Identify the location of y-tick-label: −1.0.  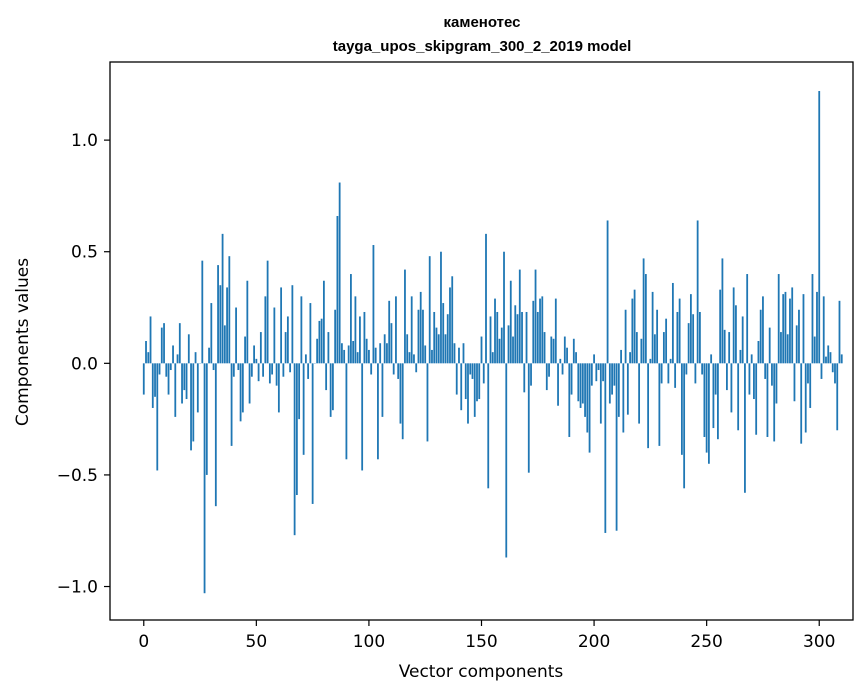
(77, 588).